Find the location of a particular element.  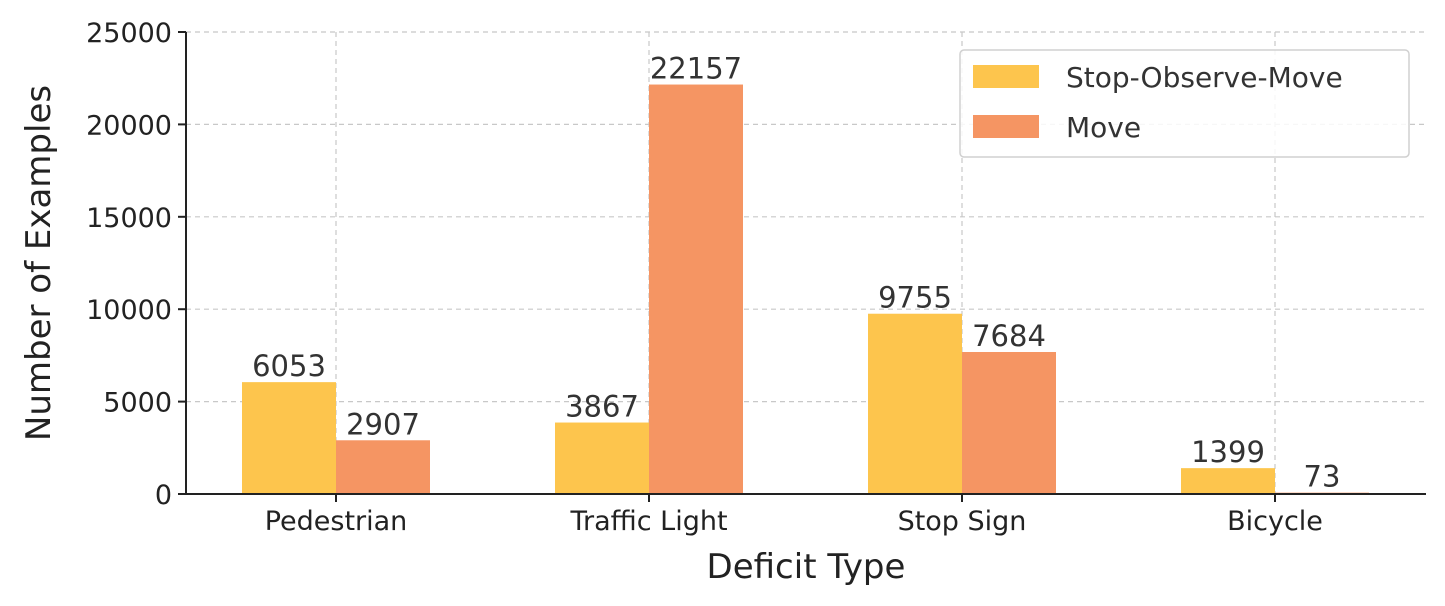

bar-move-stop-sign is located at coordinates (1009, 422).